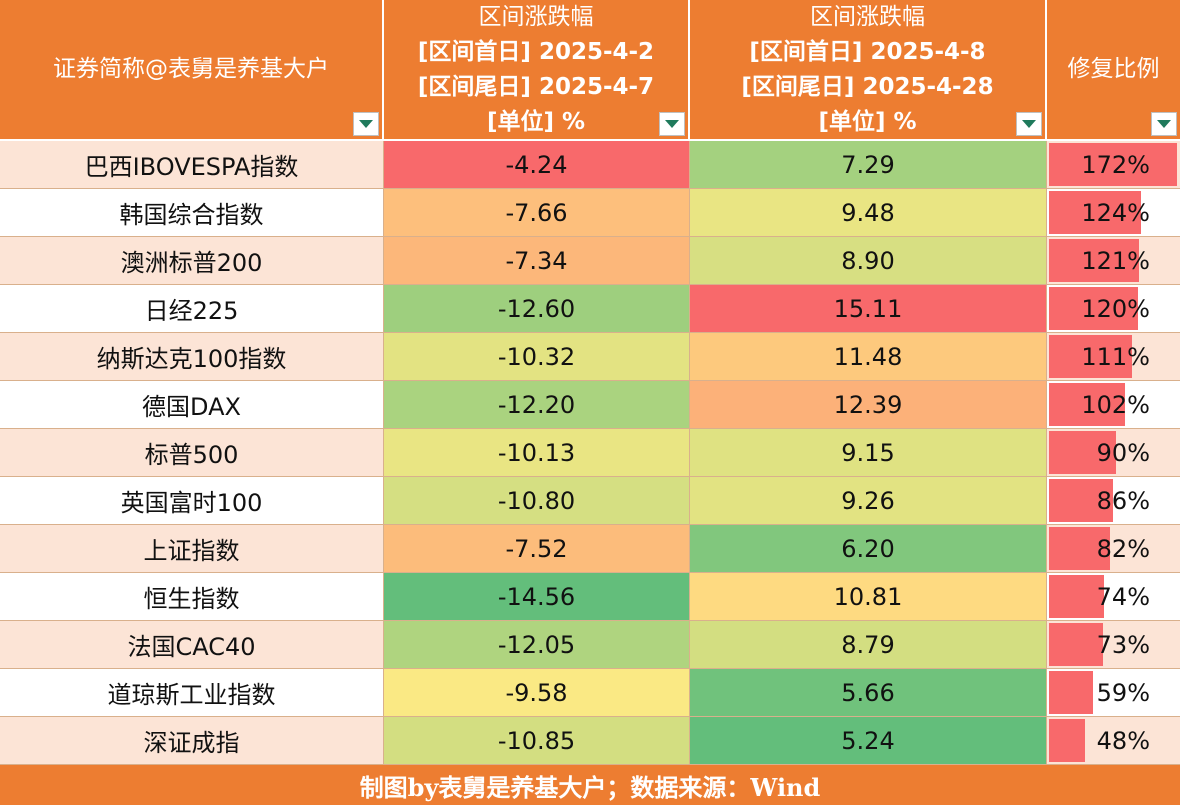  I want to click on change-period1-cell: -10.80, so click(537, 501).